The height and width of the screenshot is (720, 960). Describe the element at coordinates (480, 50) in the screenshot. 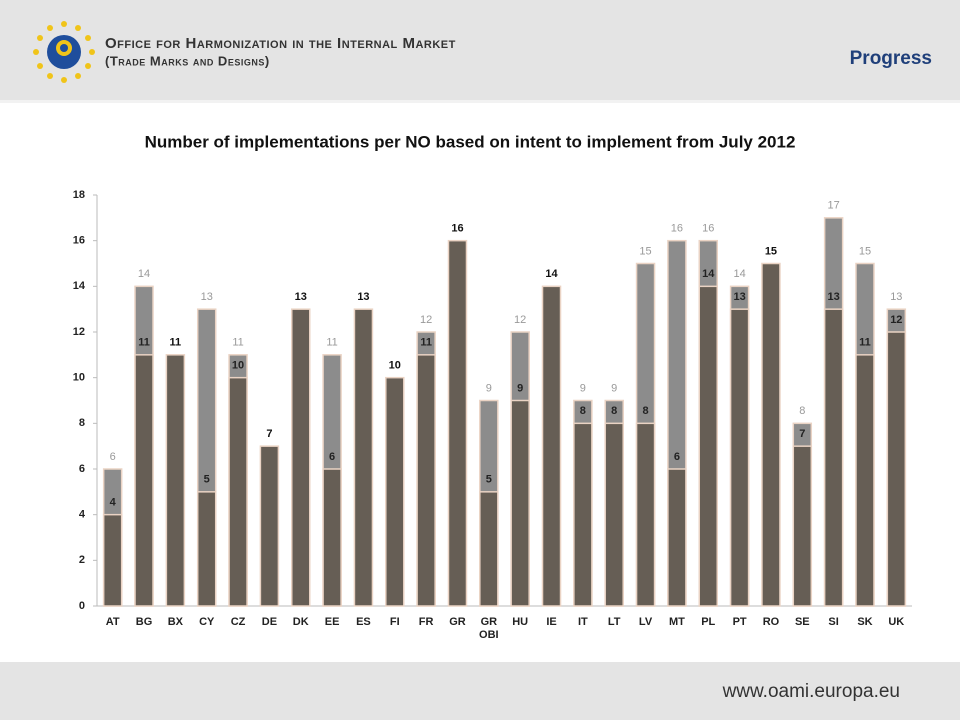

I see `header-band` at that location.